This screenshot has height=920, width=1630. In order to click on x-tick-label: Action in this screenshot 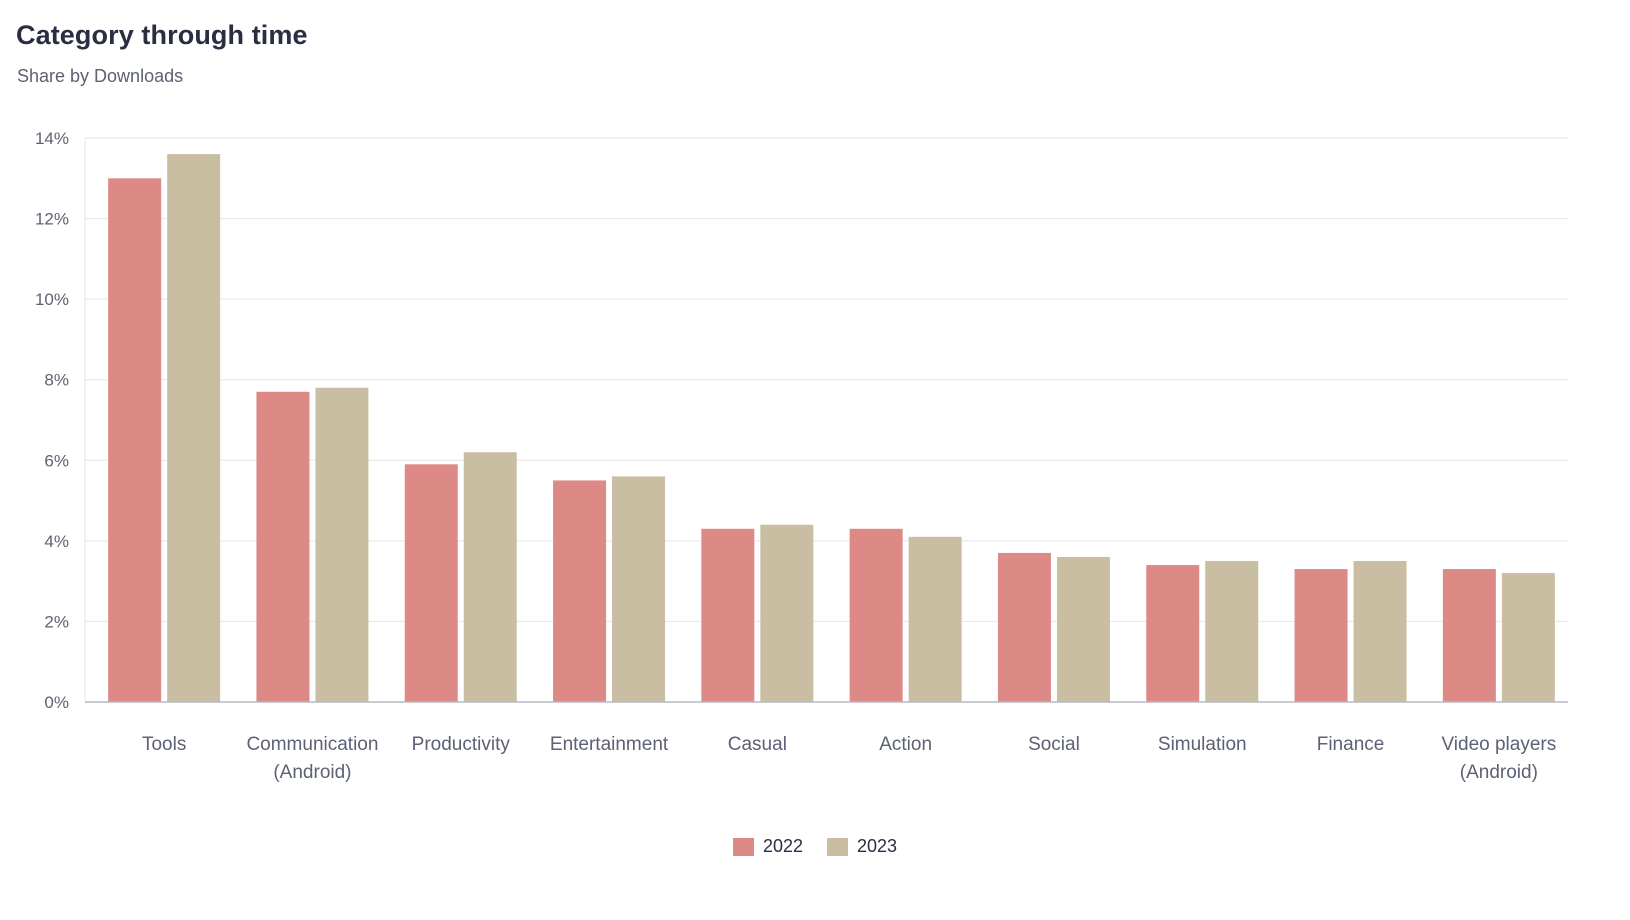, I will do `click(905, 744)`.